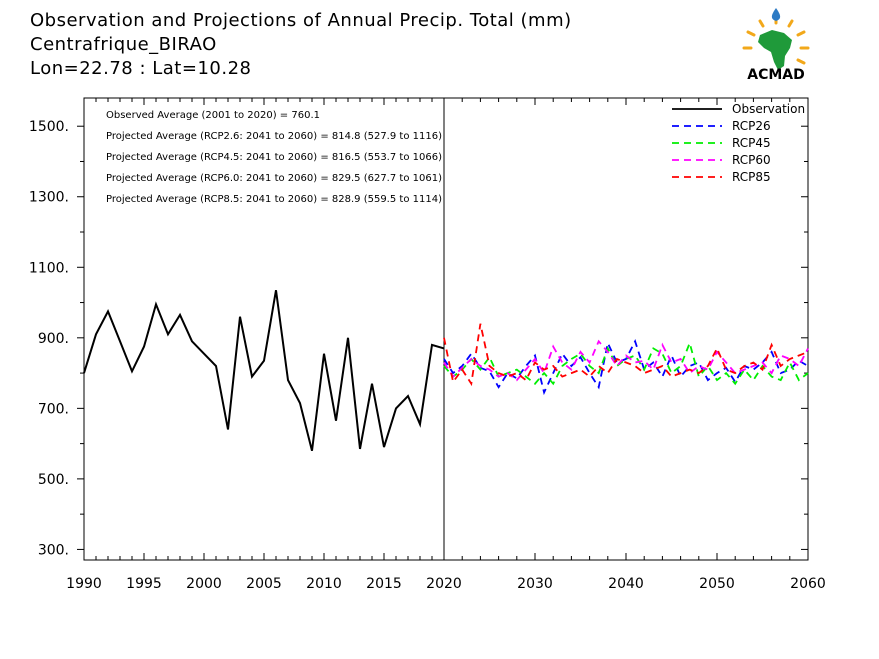 The image size is (879, 659). What do you see at coordinates (768, 109) in the screenshot?
I see `legend-label-observation: Observation` at bounding box center [768, 109].